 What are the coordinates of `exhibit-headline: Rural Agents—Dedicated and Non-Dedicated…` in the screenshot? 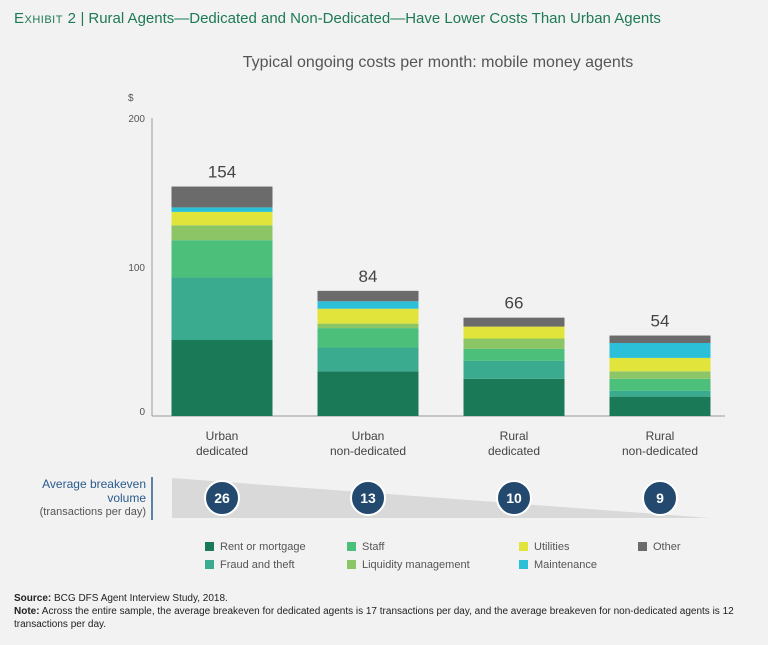 It's located at (374, 18).